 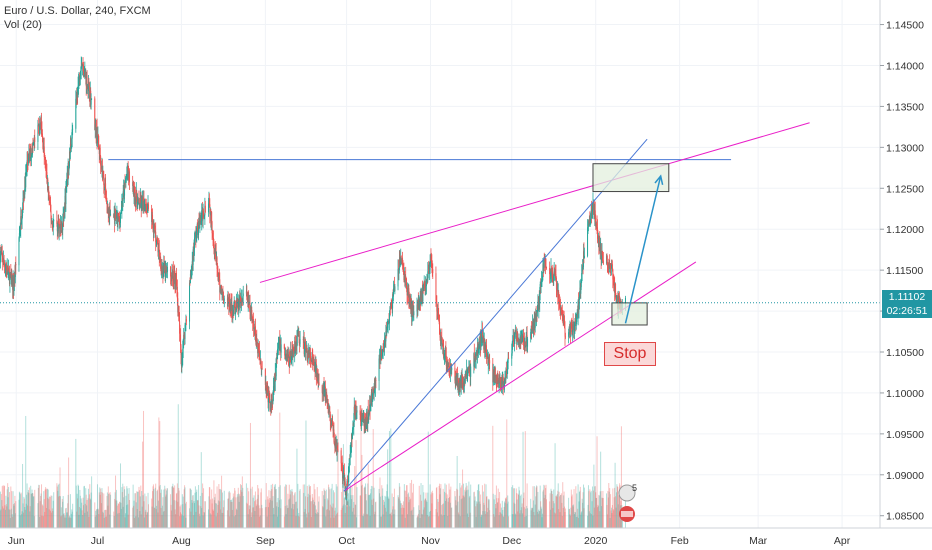 What do you see at coordinates (77, 11) in the screenshot?
I see `symbol-title: Euro / U.S. Dollar, 240, FXCM` at bounding box center [77, 11].